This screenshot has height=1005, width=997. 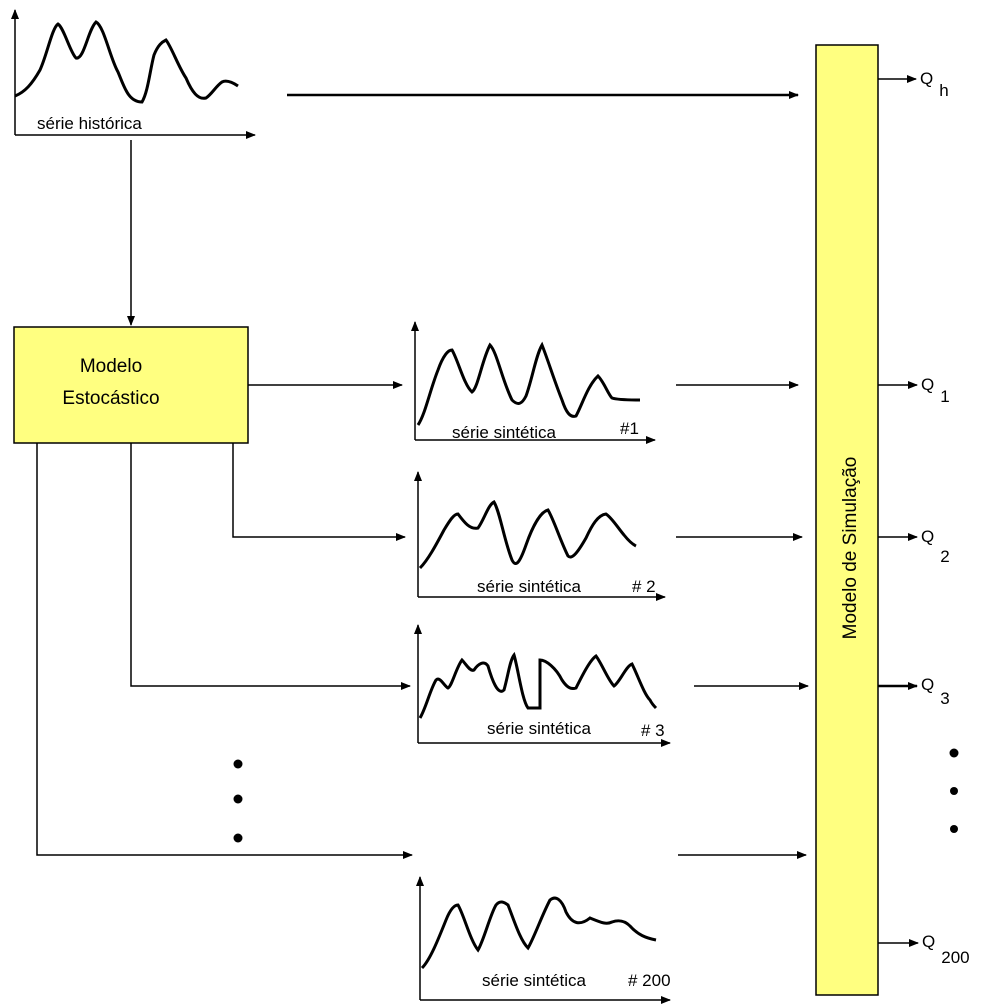 I want to click on ellipsis-dots-left, so click(x=238, y=801).